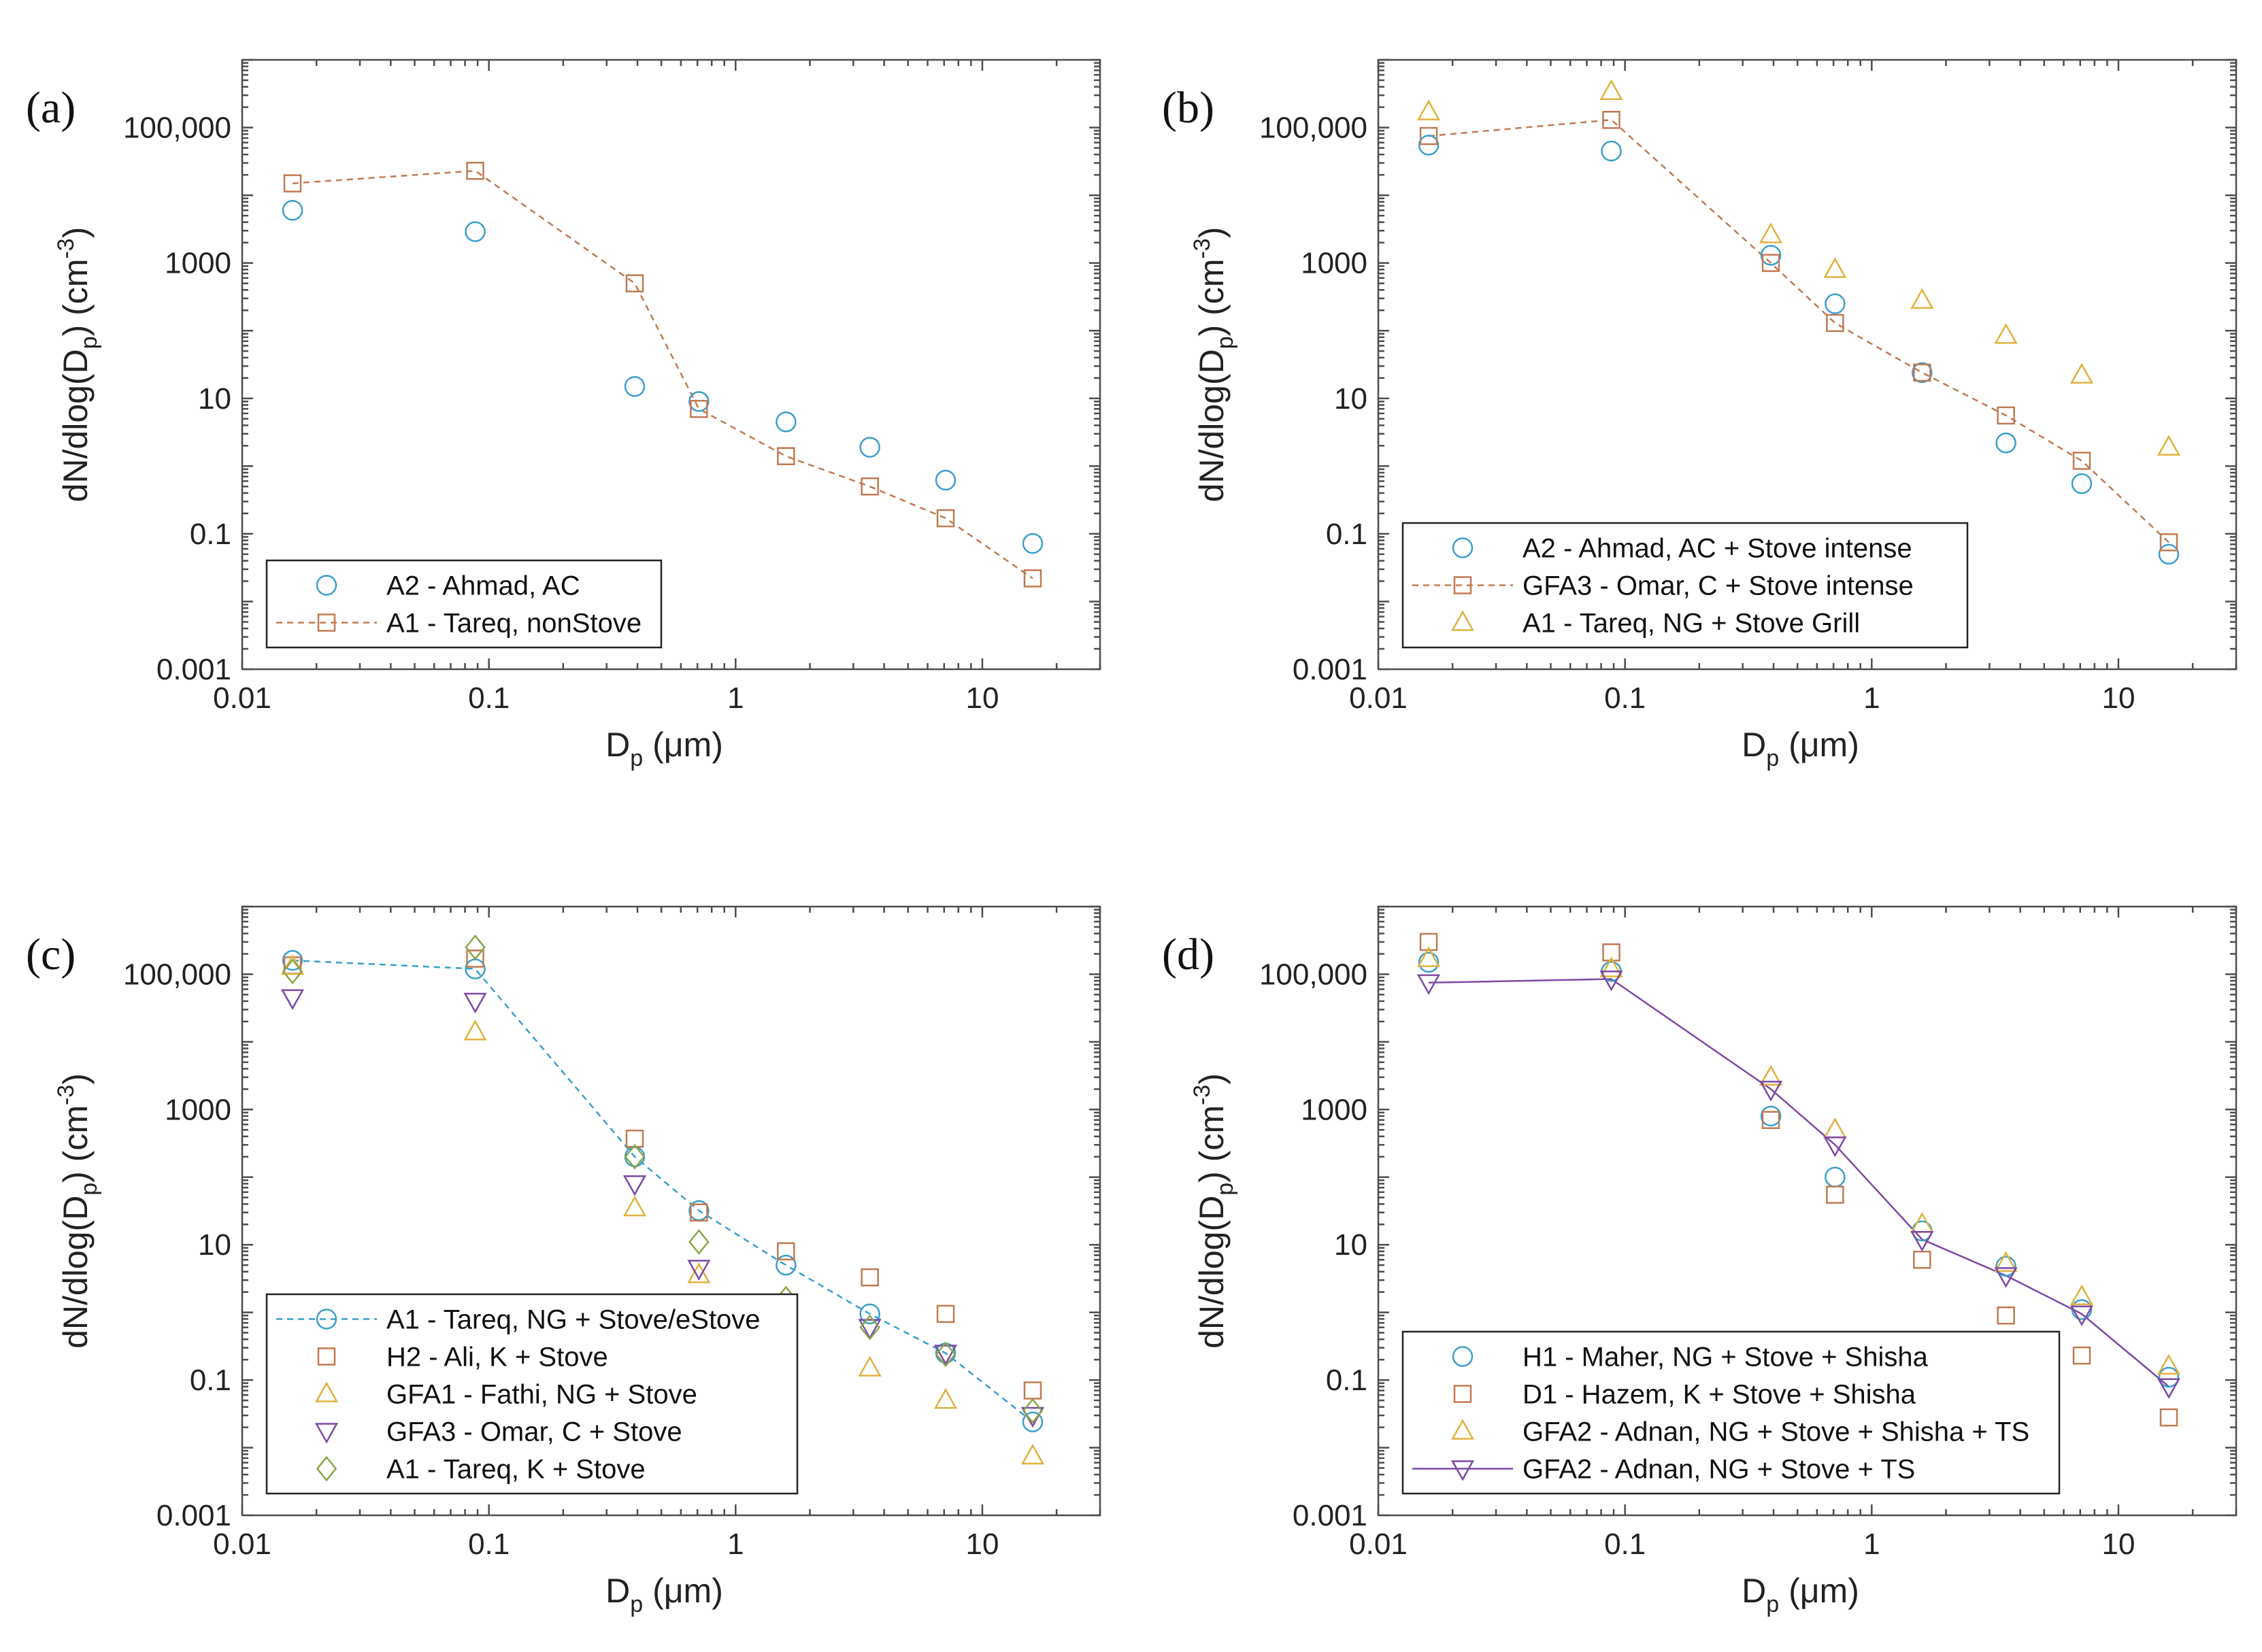  What do you see at coordinates (1776, 1432) in the screenshot?
I see `legend-entry: GFA2 - Adnan, NG + Stove + Shisha + TS` at bounding box center [1776, 1432].